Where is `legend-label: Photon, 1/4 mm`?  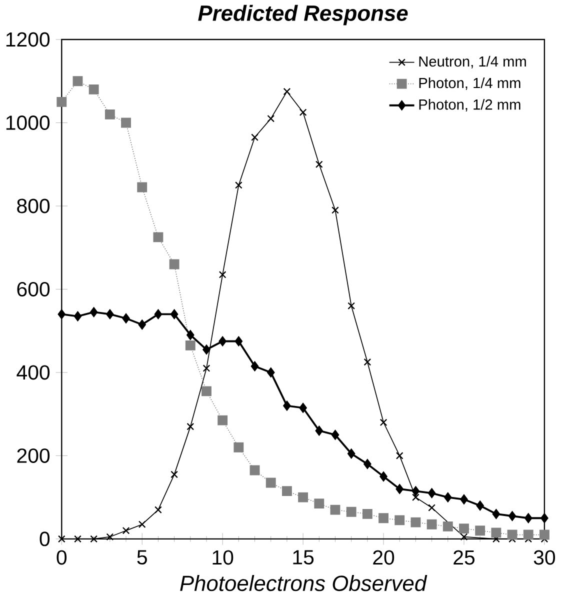
legend-label: Photon, 1/4 mm is located at coordinates (469, 83).